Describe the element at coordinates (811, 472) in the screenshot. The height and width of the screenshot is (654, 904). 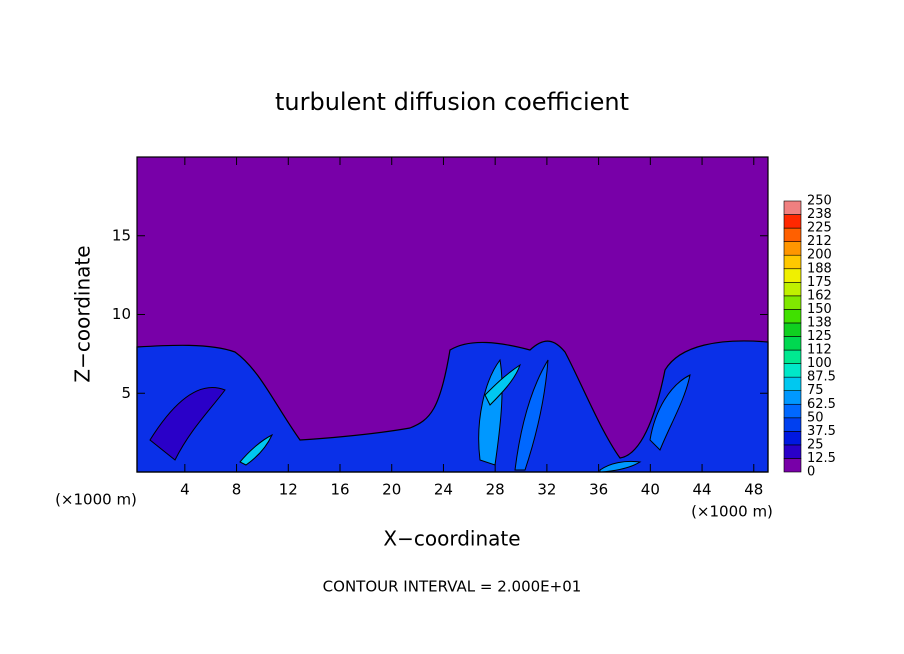
I see `colorbar-label: 0` at that location.